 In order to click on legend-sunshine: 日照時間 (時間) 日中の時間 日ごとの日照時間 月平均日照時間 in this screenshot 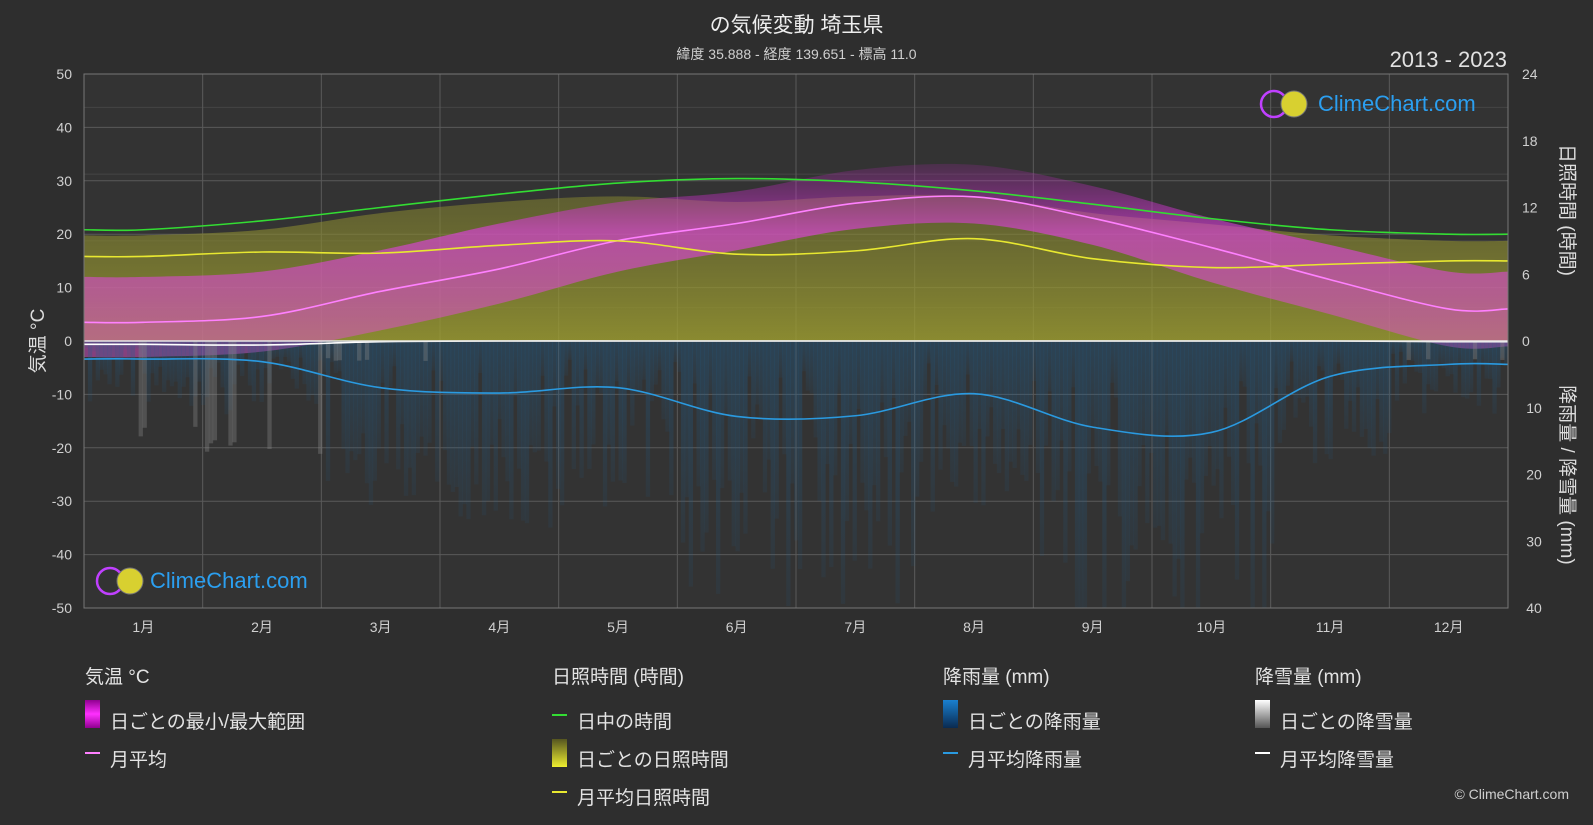, I will do `click(640, 738)`.